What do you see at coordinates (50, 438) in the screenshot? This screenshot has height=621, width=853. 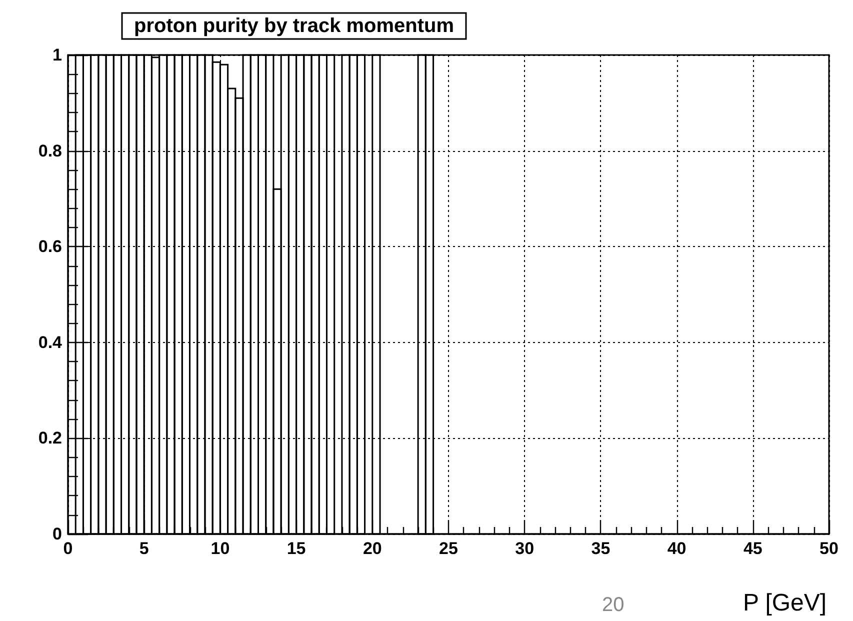 I see `y-tick-label: 0.2` at bounding box center [50, 438].